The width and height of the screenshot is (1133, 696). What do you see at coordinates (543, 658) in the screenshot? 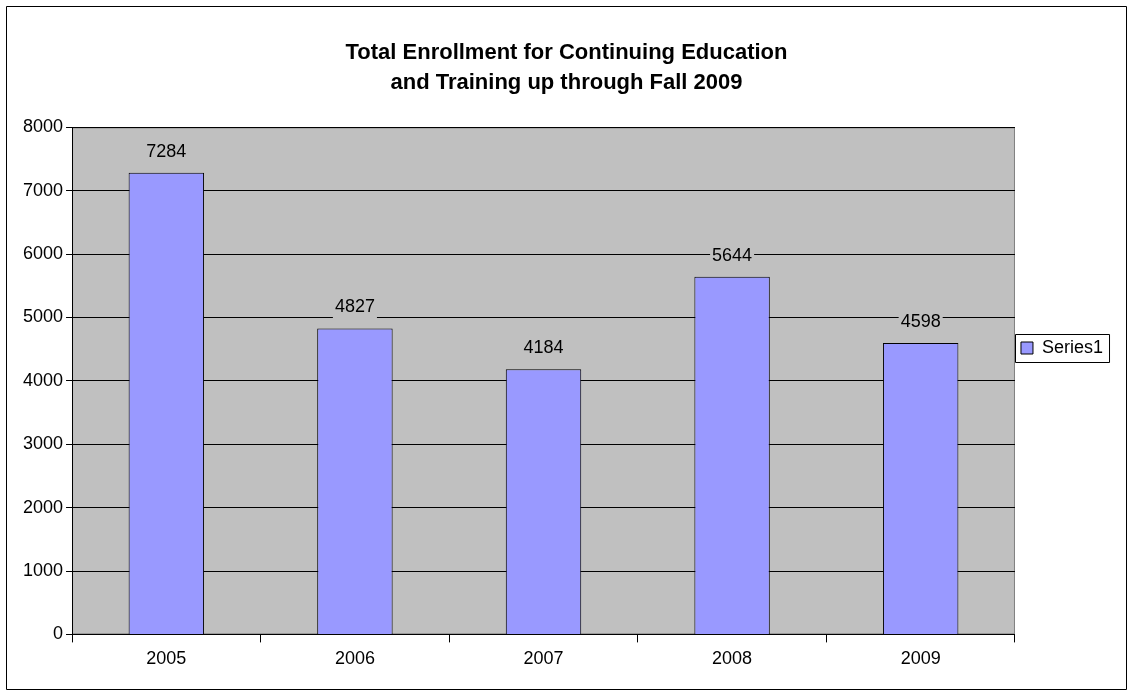
I see `x-tick-label: 2007` at bounding box center [543, 658].